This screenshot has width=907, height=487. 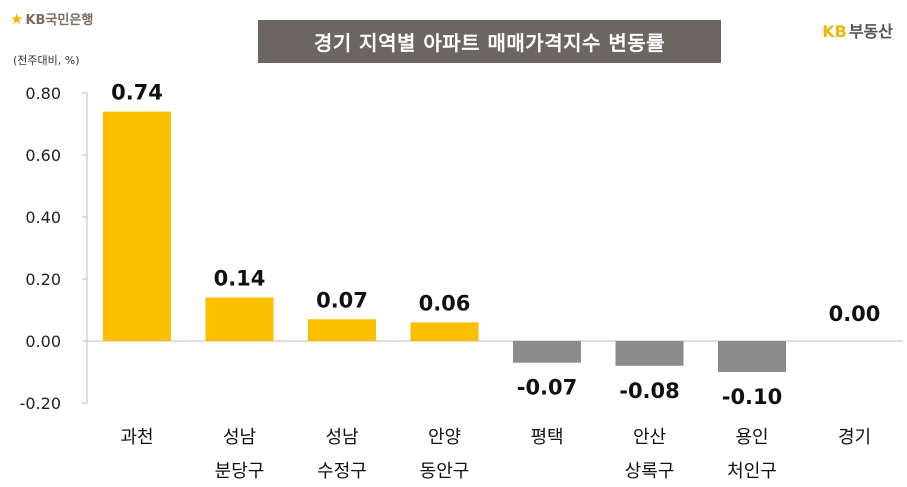 What do you see at coordinates (46, 60) in the screenshot?
I see `y-axis-unit-label: (전주대비, %)` at bounding box center [46, 60].